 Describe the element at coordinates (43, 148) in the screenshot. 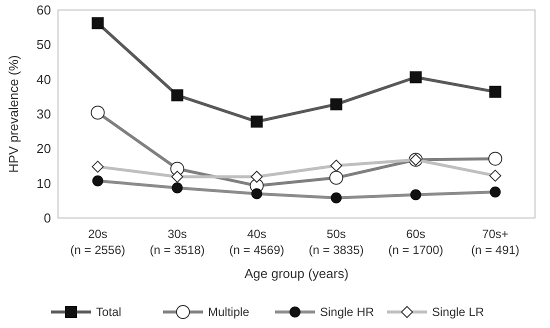

I see `y-tick-label: 20` at that location.